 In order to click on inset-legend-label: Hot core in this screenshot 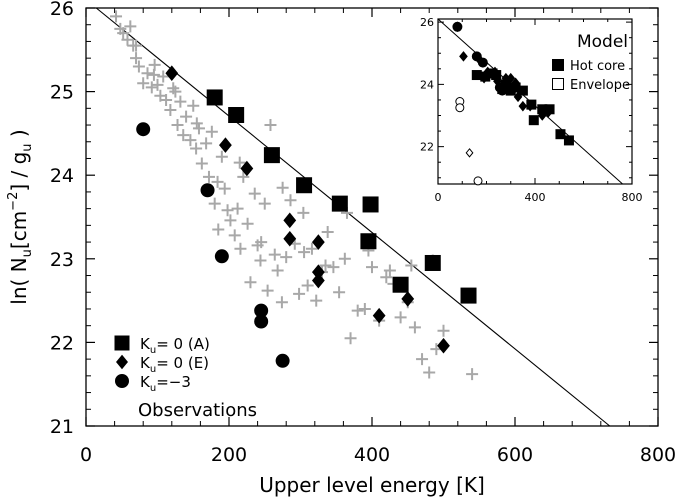, I will do `click(597, 66)`.